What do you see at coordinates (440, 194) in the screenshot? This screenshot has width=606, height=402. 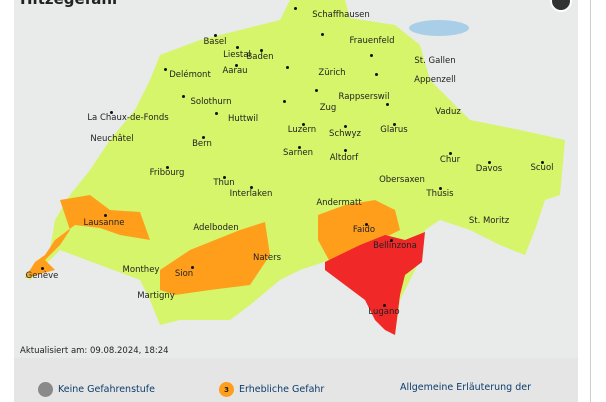 I see `city-label: Thusis` at bounding box center [440, 194].